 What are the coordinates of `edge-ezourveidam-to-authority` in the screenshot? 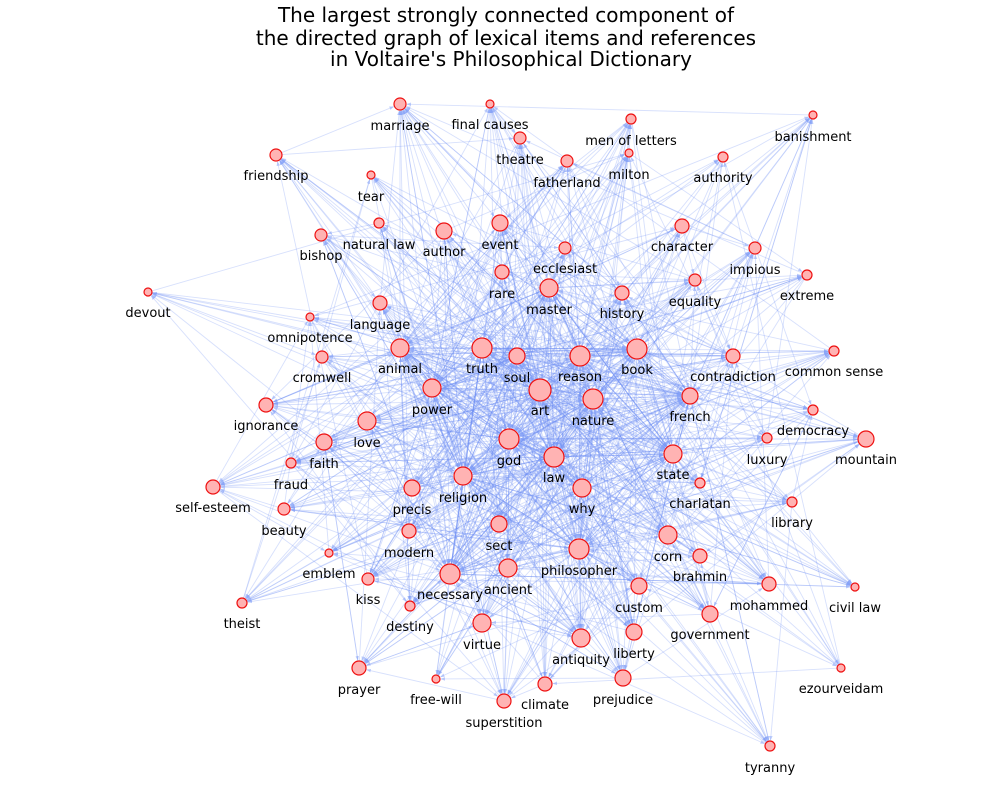 It's located at (782, 413).